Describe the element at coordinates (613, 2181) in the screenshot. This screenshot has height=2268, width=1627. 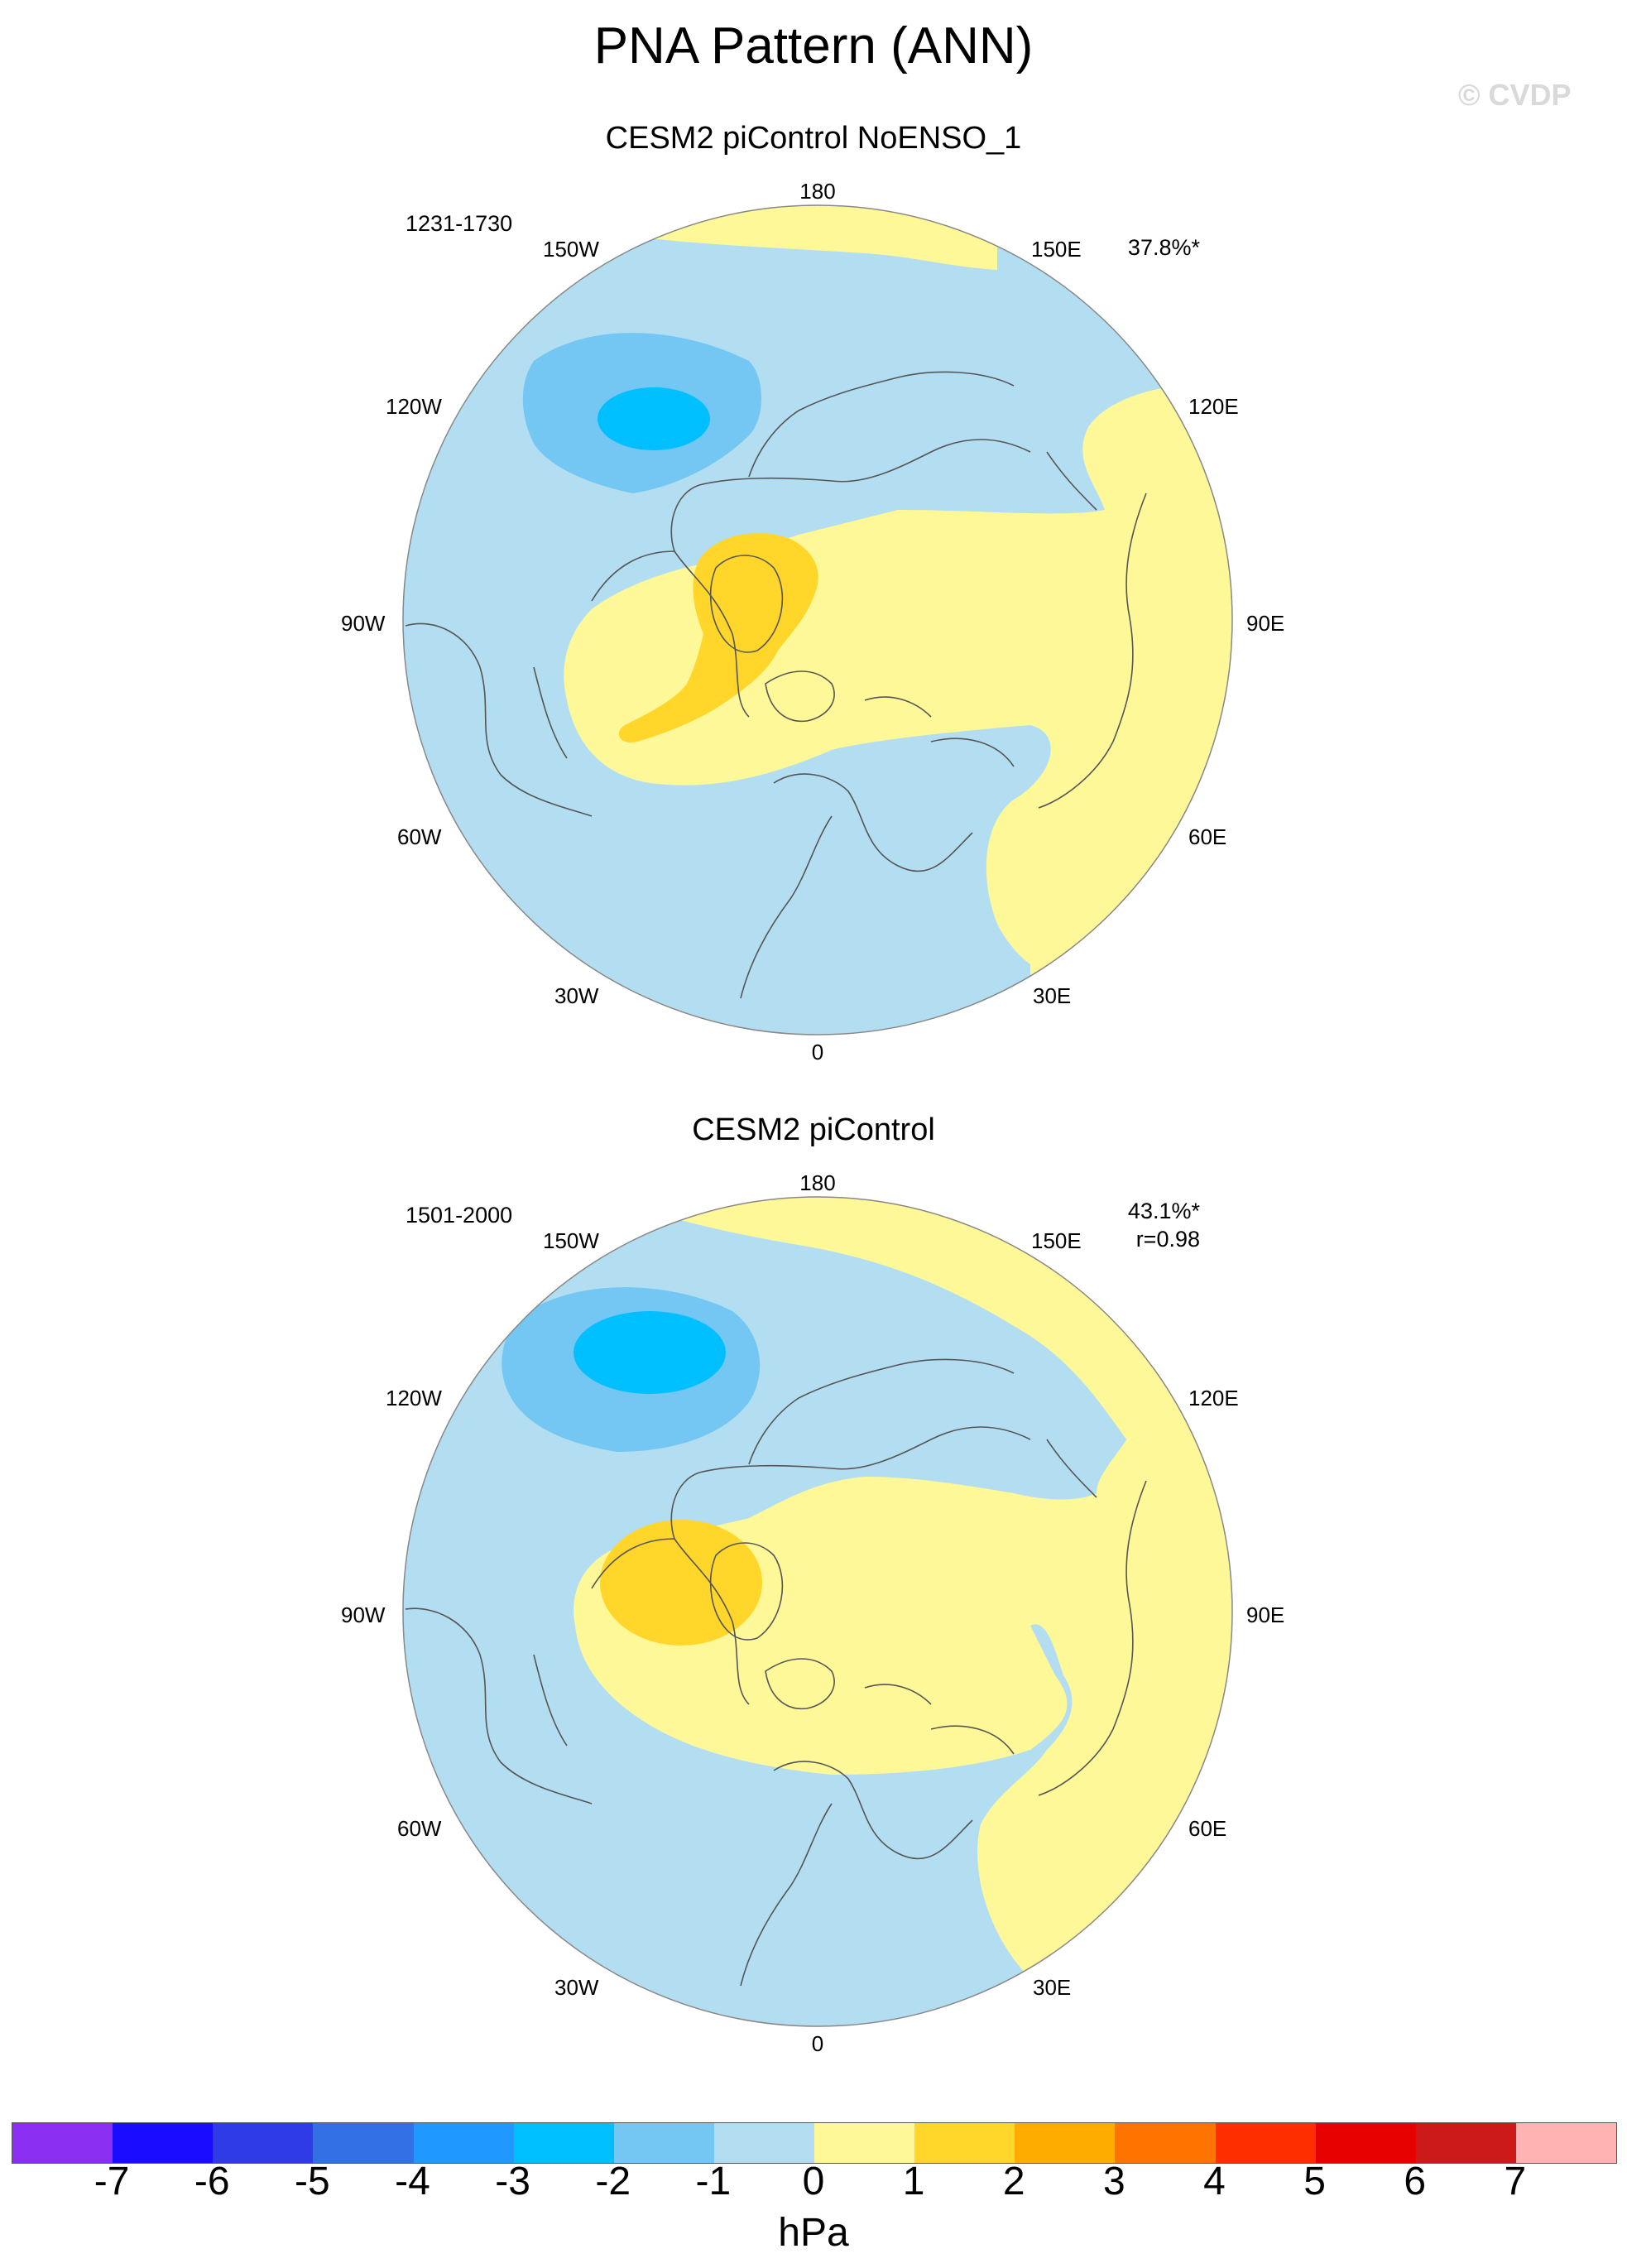
I see `colorbar-tick-label: -2` at that location.